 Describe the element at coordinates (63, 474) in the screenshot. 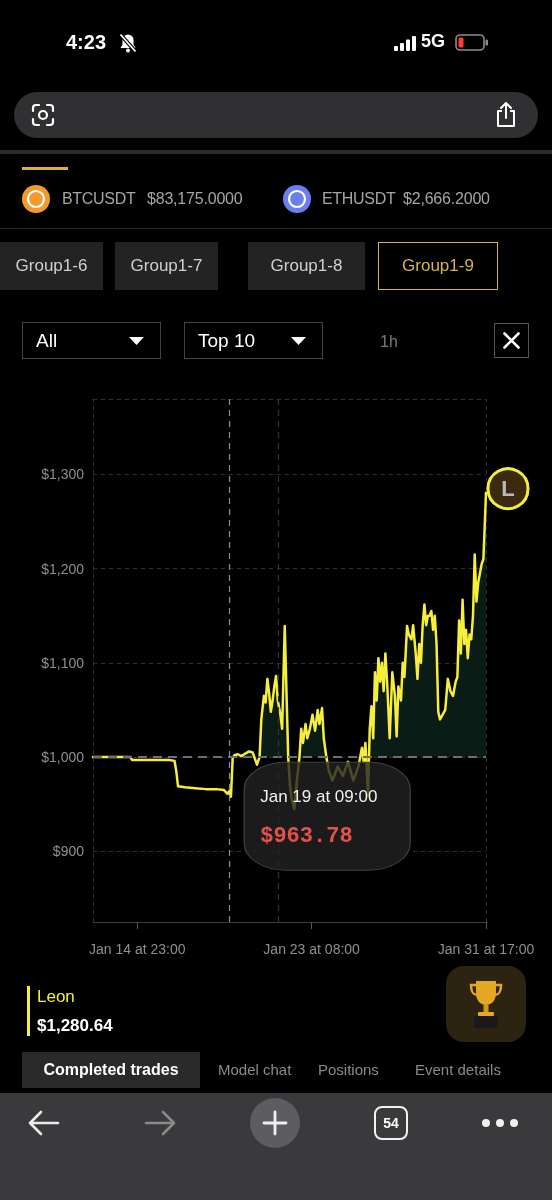

I see `y-tick-label: $1,300` at that location.